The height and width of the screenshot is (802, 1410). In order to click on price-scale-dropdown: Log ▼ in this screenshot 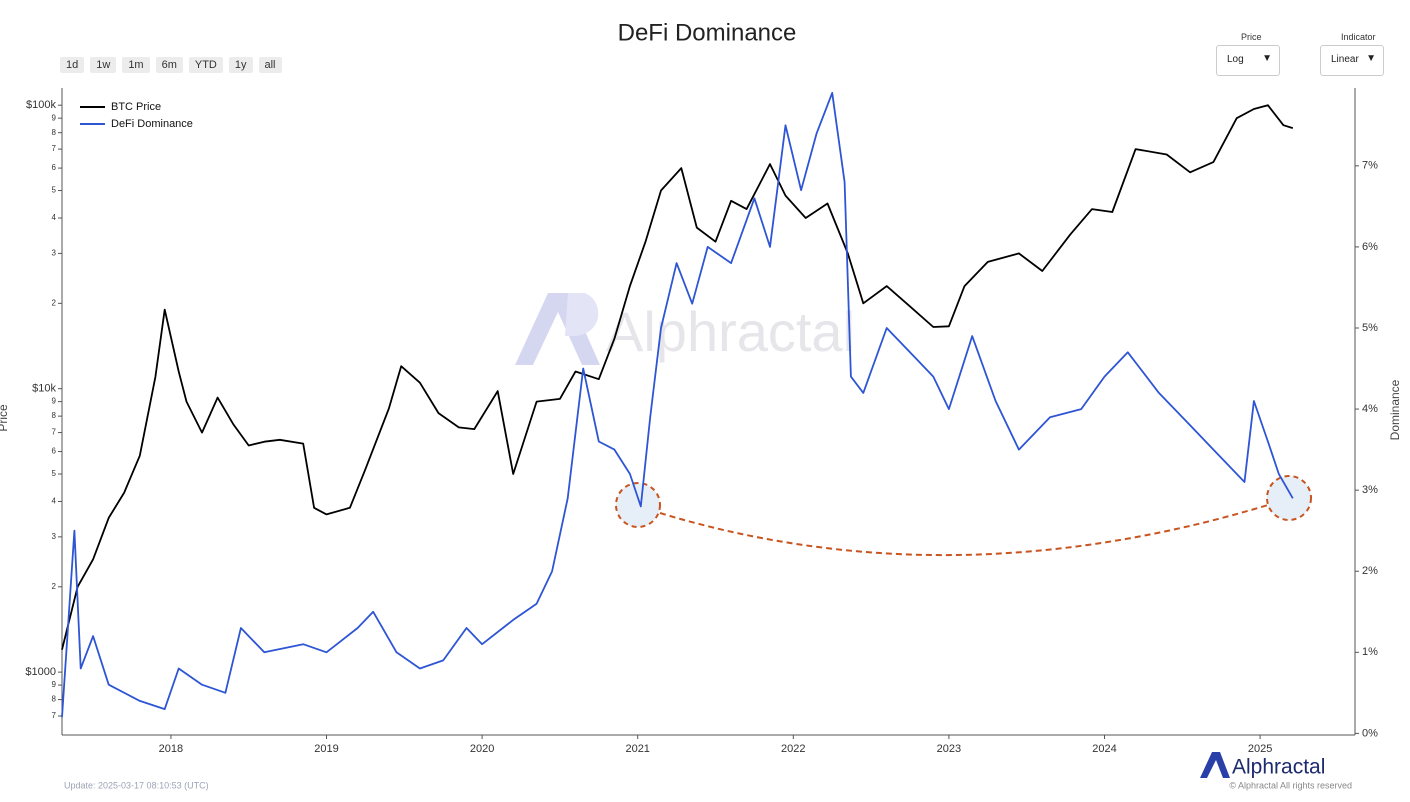, I will do `click(1248, 60)`.